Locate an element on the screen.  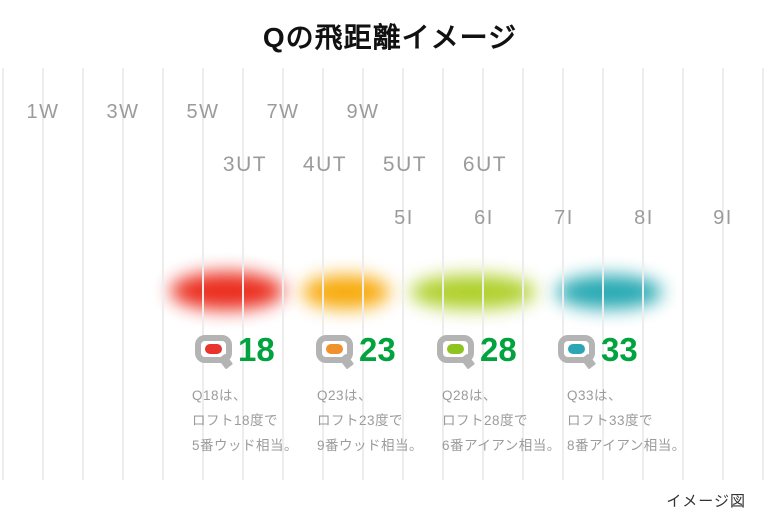
q18-color-pill is located at coordinates (213, 349).